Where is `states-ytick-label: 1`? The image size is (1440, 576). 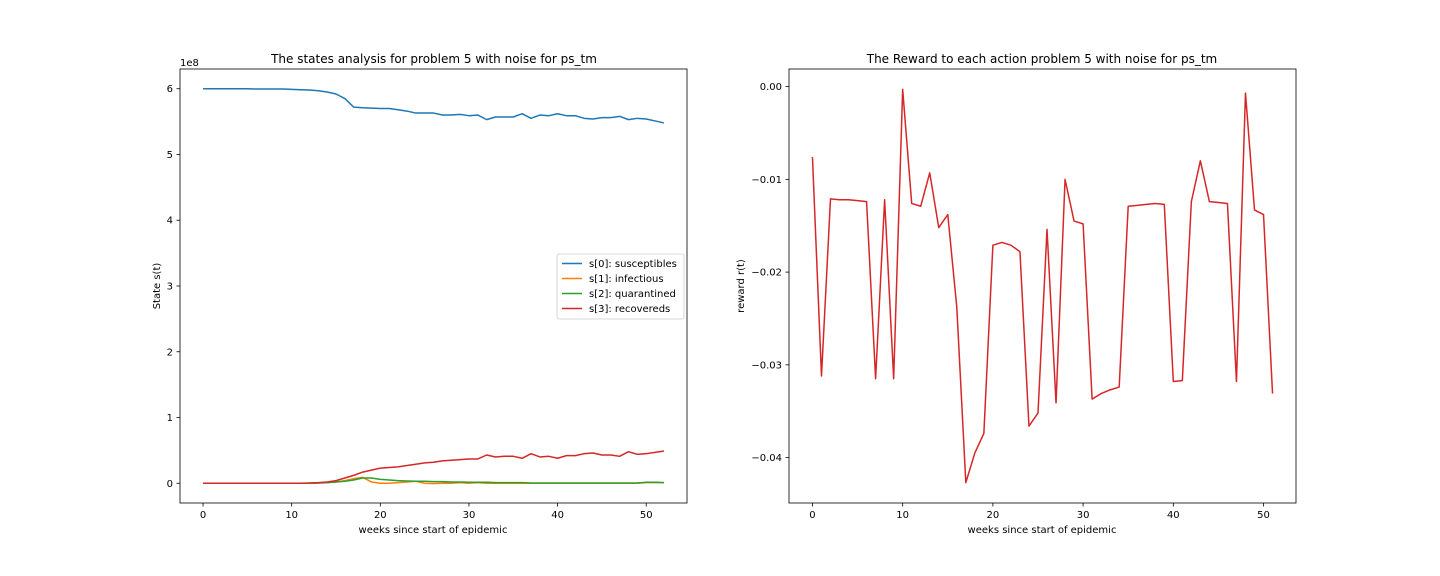 states-ytick-label: 1 is located at coordinates (170, 418).